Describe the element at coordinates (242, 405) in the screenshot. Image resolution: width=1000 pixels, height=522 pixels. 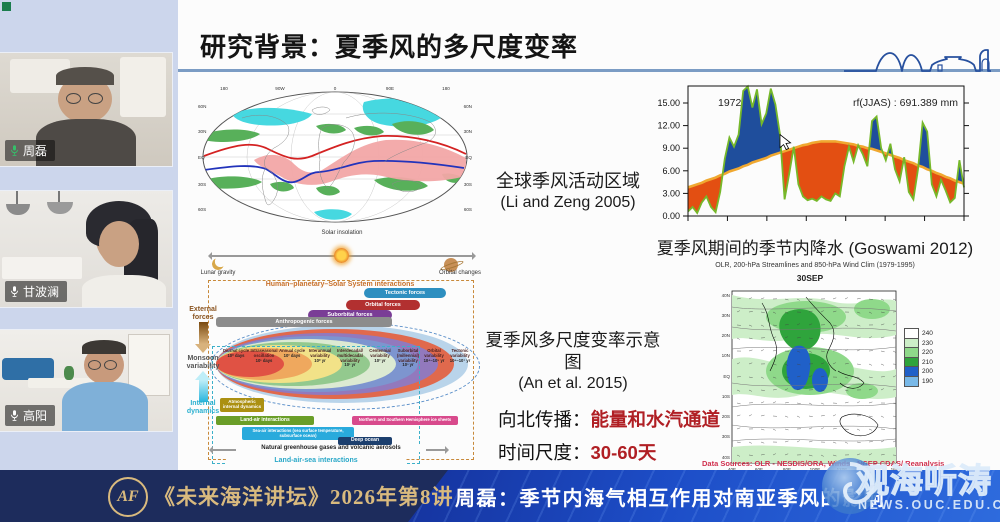
I see `dynamics-layer-bar: Atmospheric internal dynamics` at that location.